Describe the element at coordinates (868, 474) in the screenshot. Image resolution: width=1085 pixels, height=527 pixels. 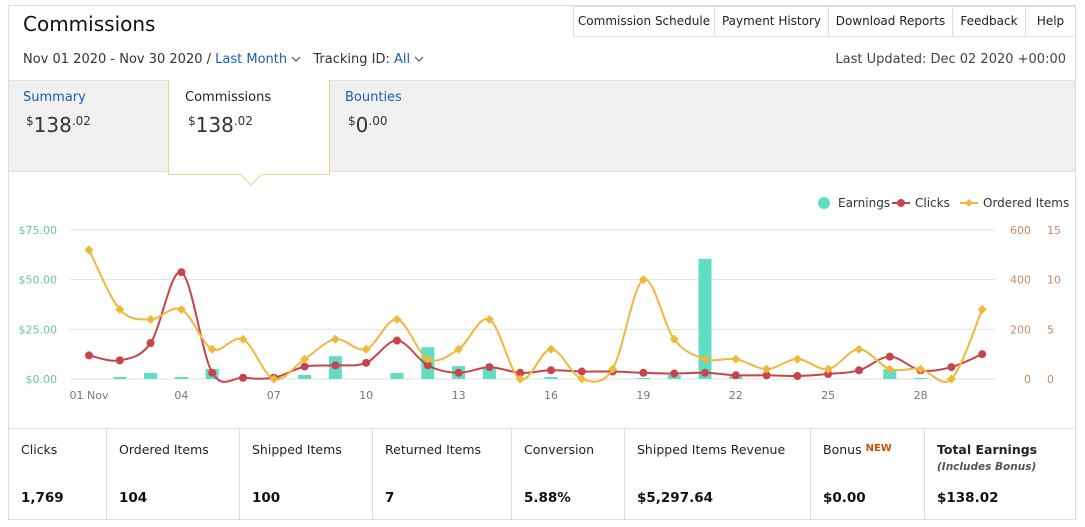
I see `stat-cell: Bonus NEW $0.00` at that location.